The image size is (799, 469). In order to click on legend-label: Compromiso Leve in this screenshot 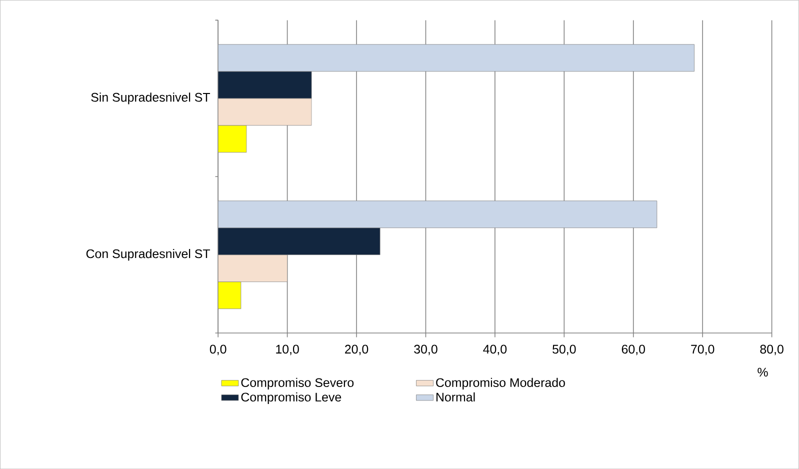, I will do `click(291, 398)`.